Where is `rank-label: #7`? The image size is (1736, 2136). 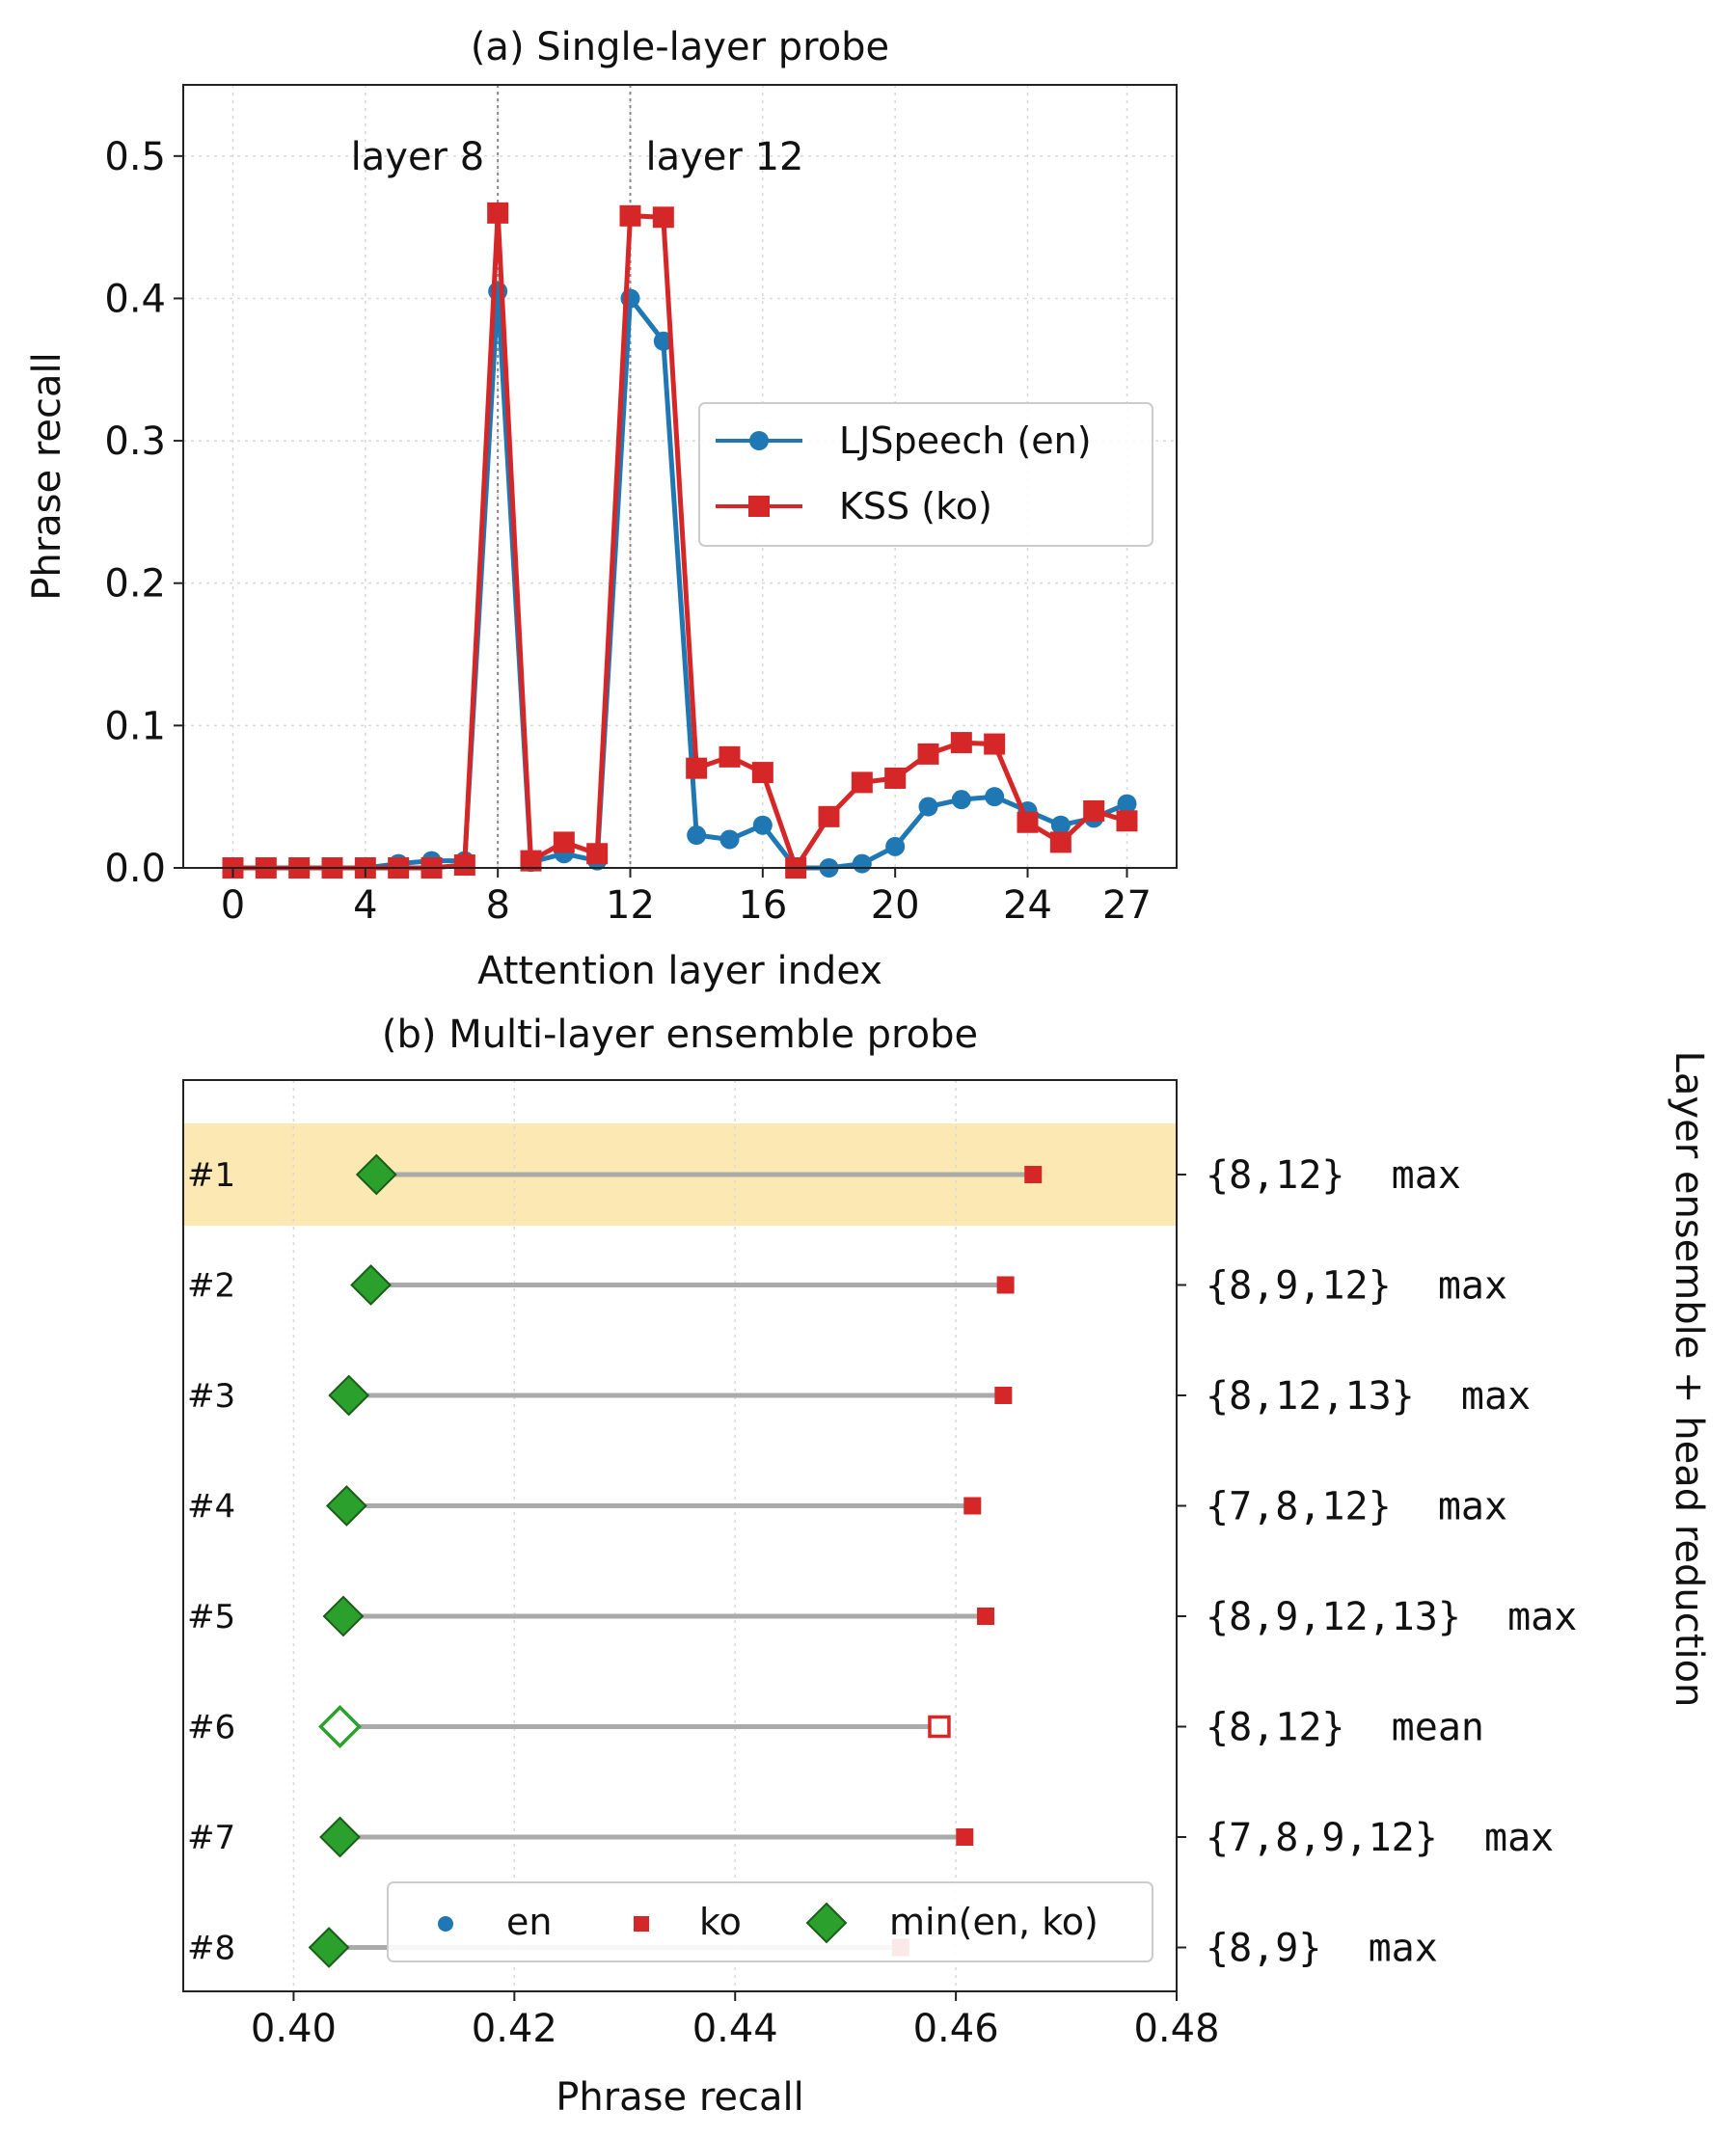 rank-label: #7 is located at coordinates (211, 1838).